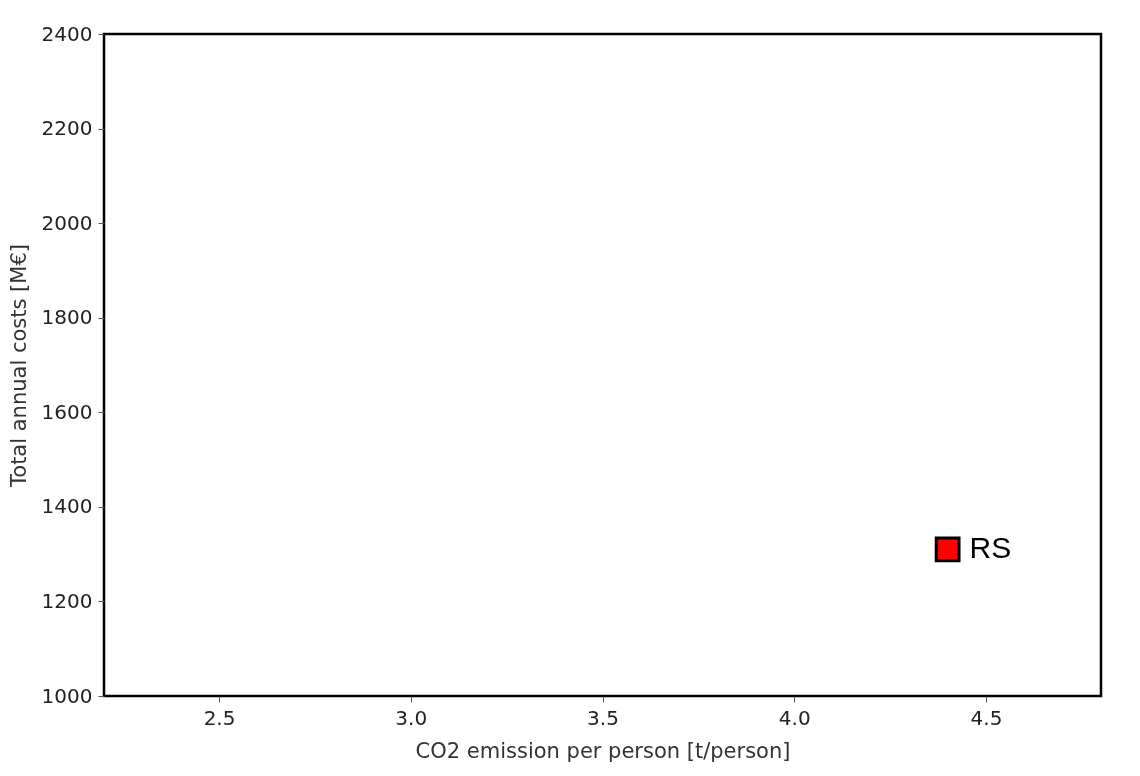  What do you see at coordinates (990, 548) in the screenshot?
I see `annotation: RS` at bounding box center [990, 548].